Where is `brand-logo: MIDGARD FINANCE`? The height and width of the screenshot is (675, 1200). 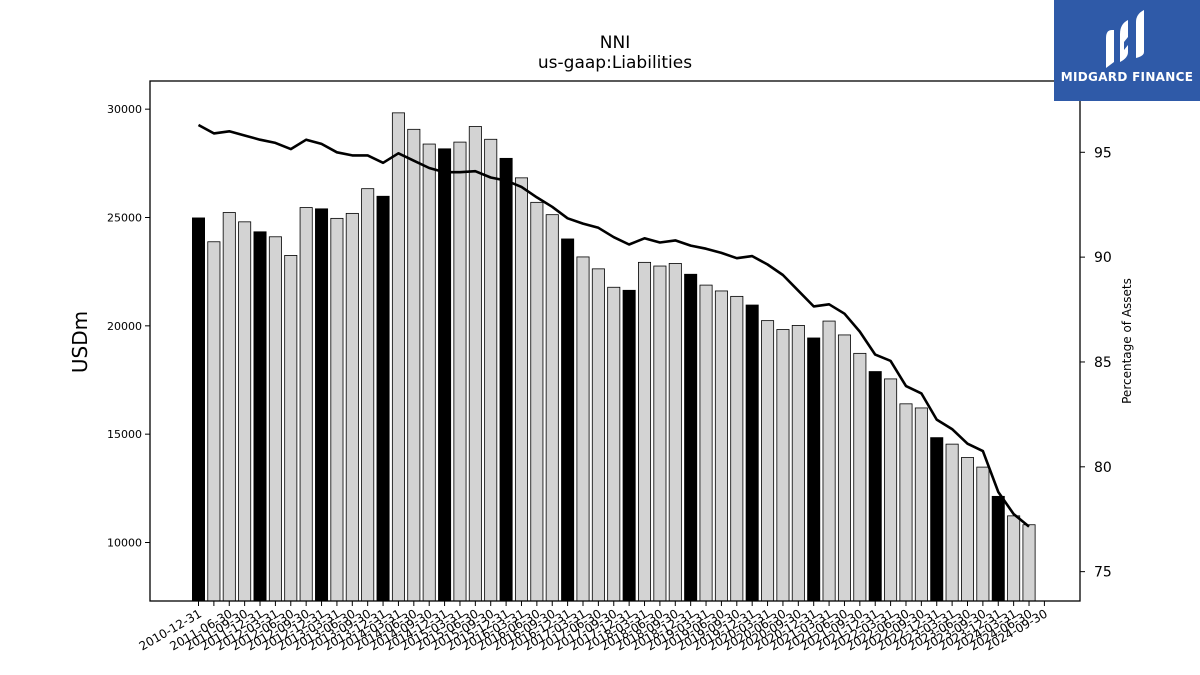 brand-logo: MIDGARD FINANCE is located at coordinates (1127, 50).